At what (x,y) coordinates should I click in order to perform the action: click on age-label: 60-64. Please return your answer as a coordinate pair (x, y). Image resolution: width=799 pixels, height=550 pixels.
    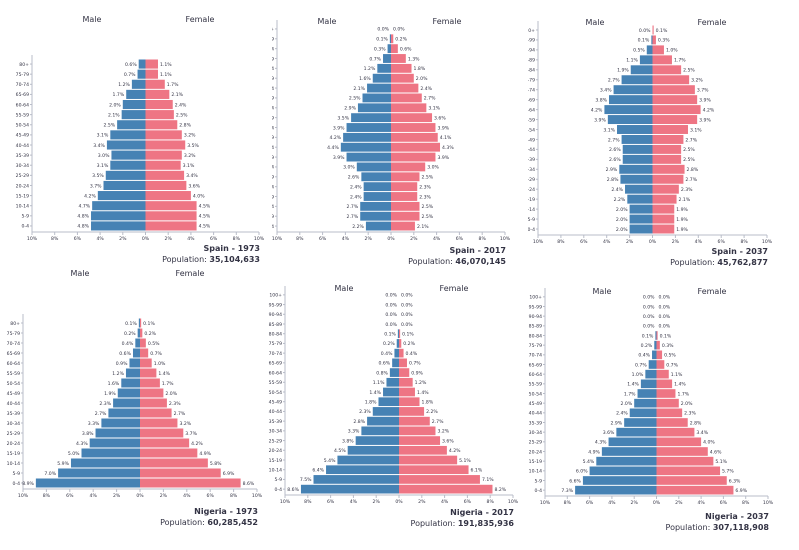
    Looking at the image, I should click on (267, 109).